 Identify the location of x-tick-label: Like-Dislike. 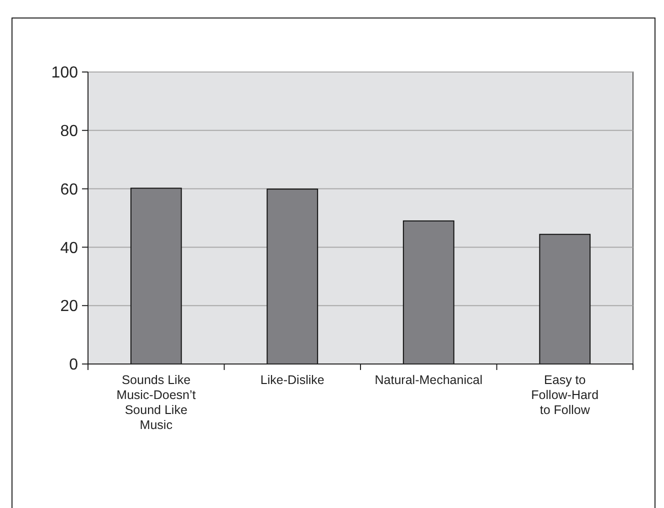
(292, 380).